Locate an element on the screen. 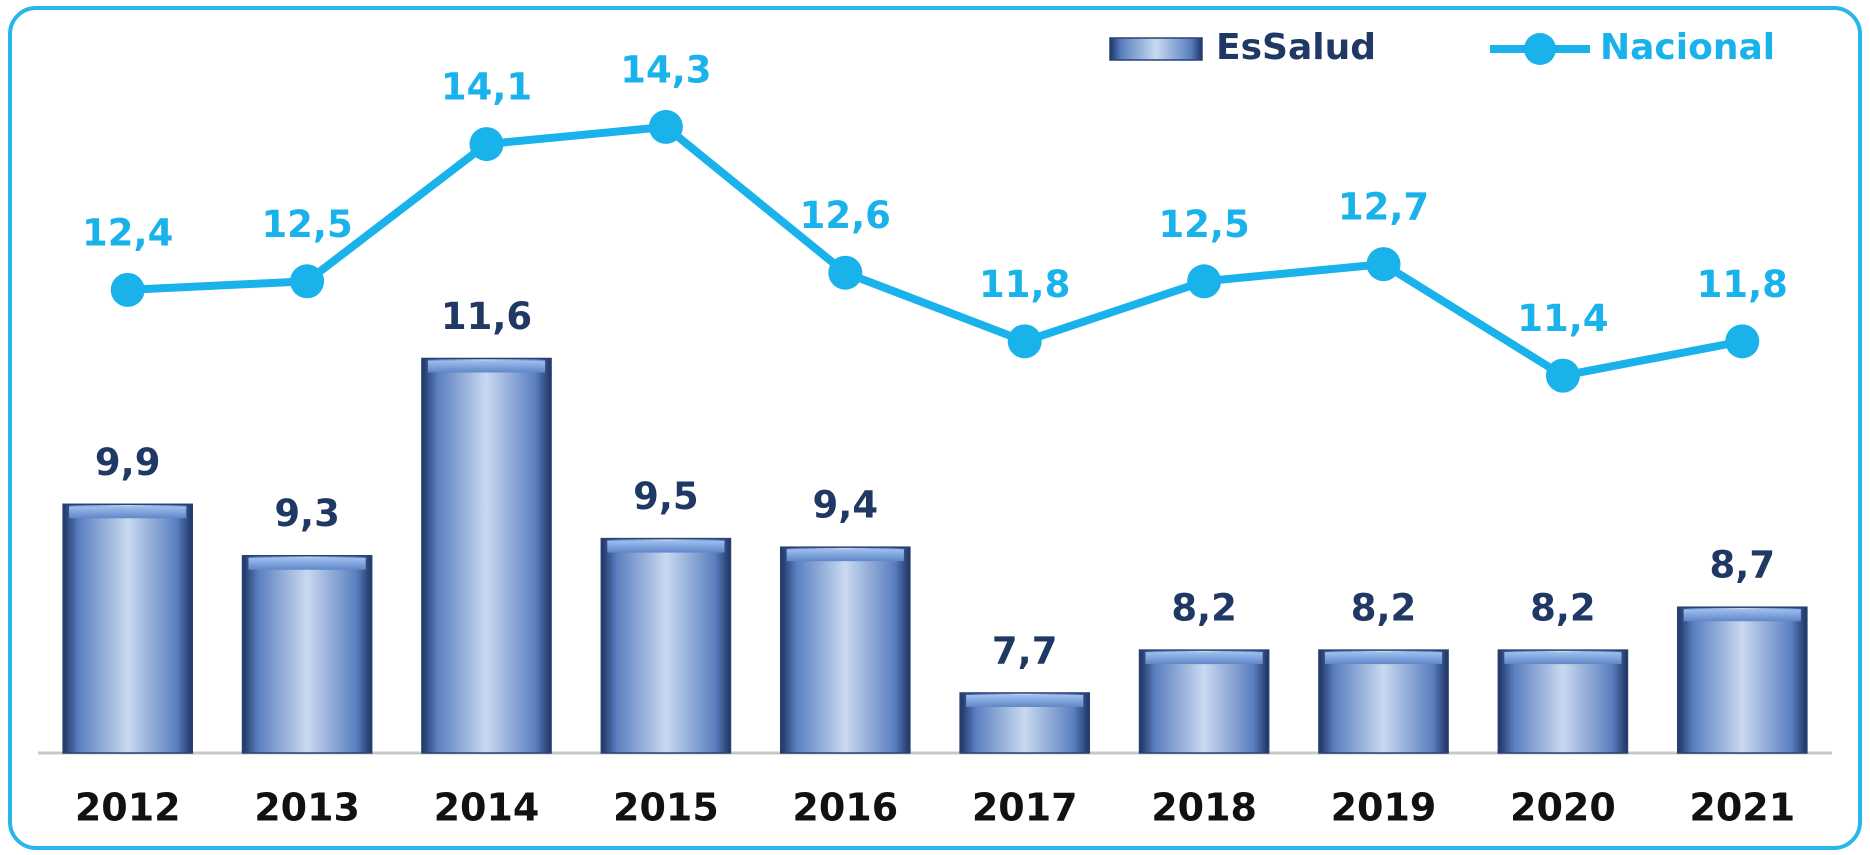  legend-marker is located at coordinates (1540, 49).